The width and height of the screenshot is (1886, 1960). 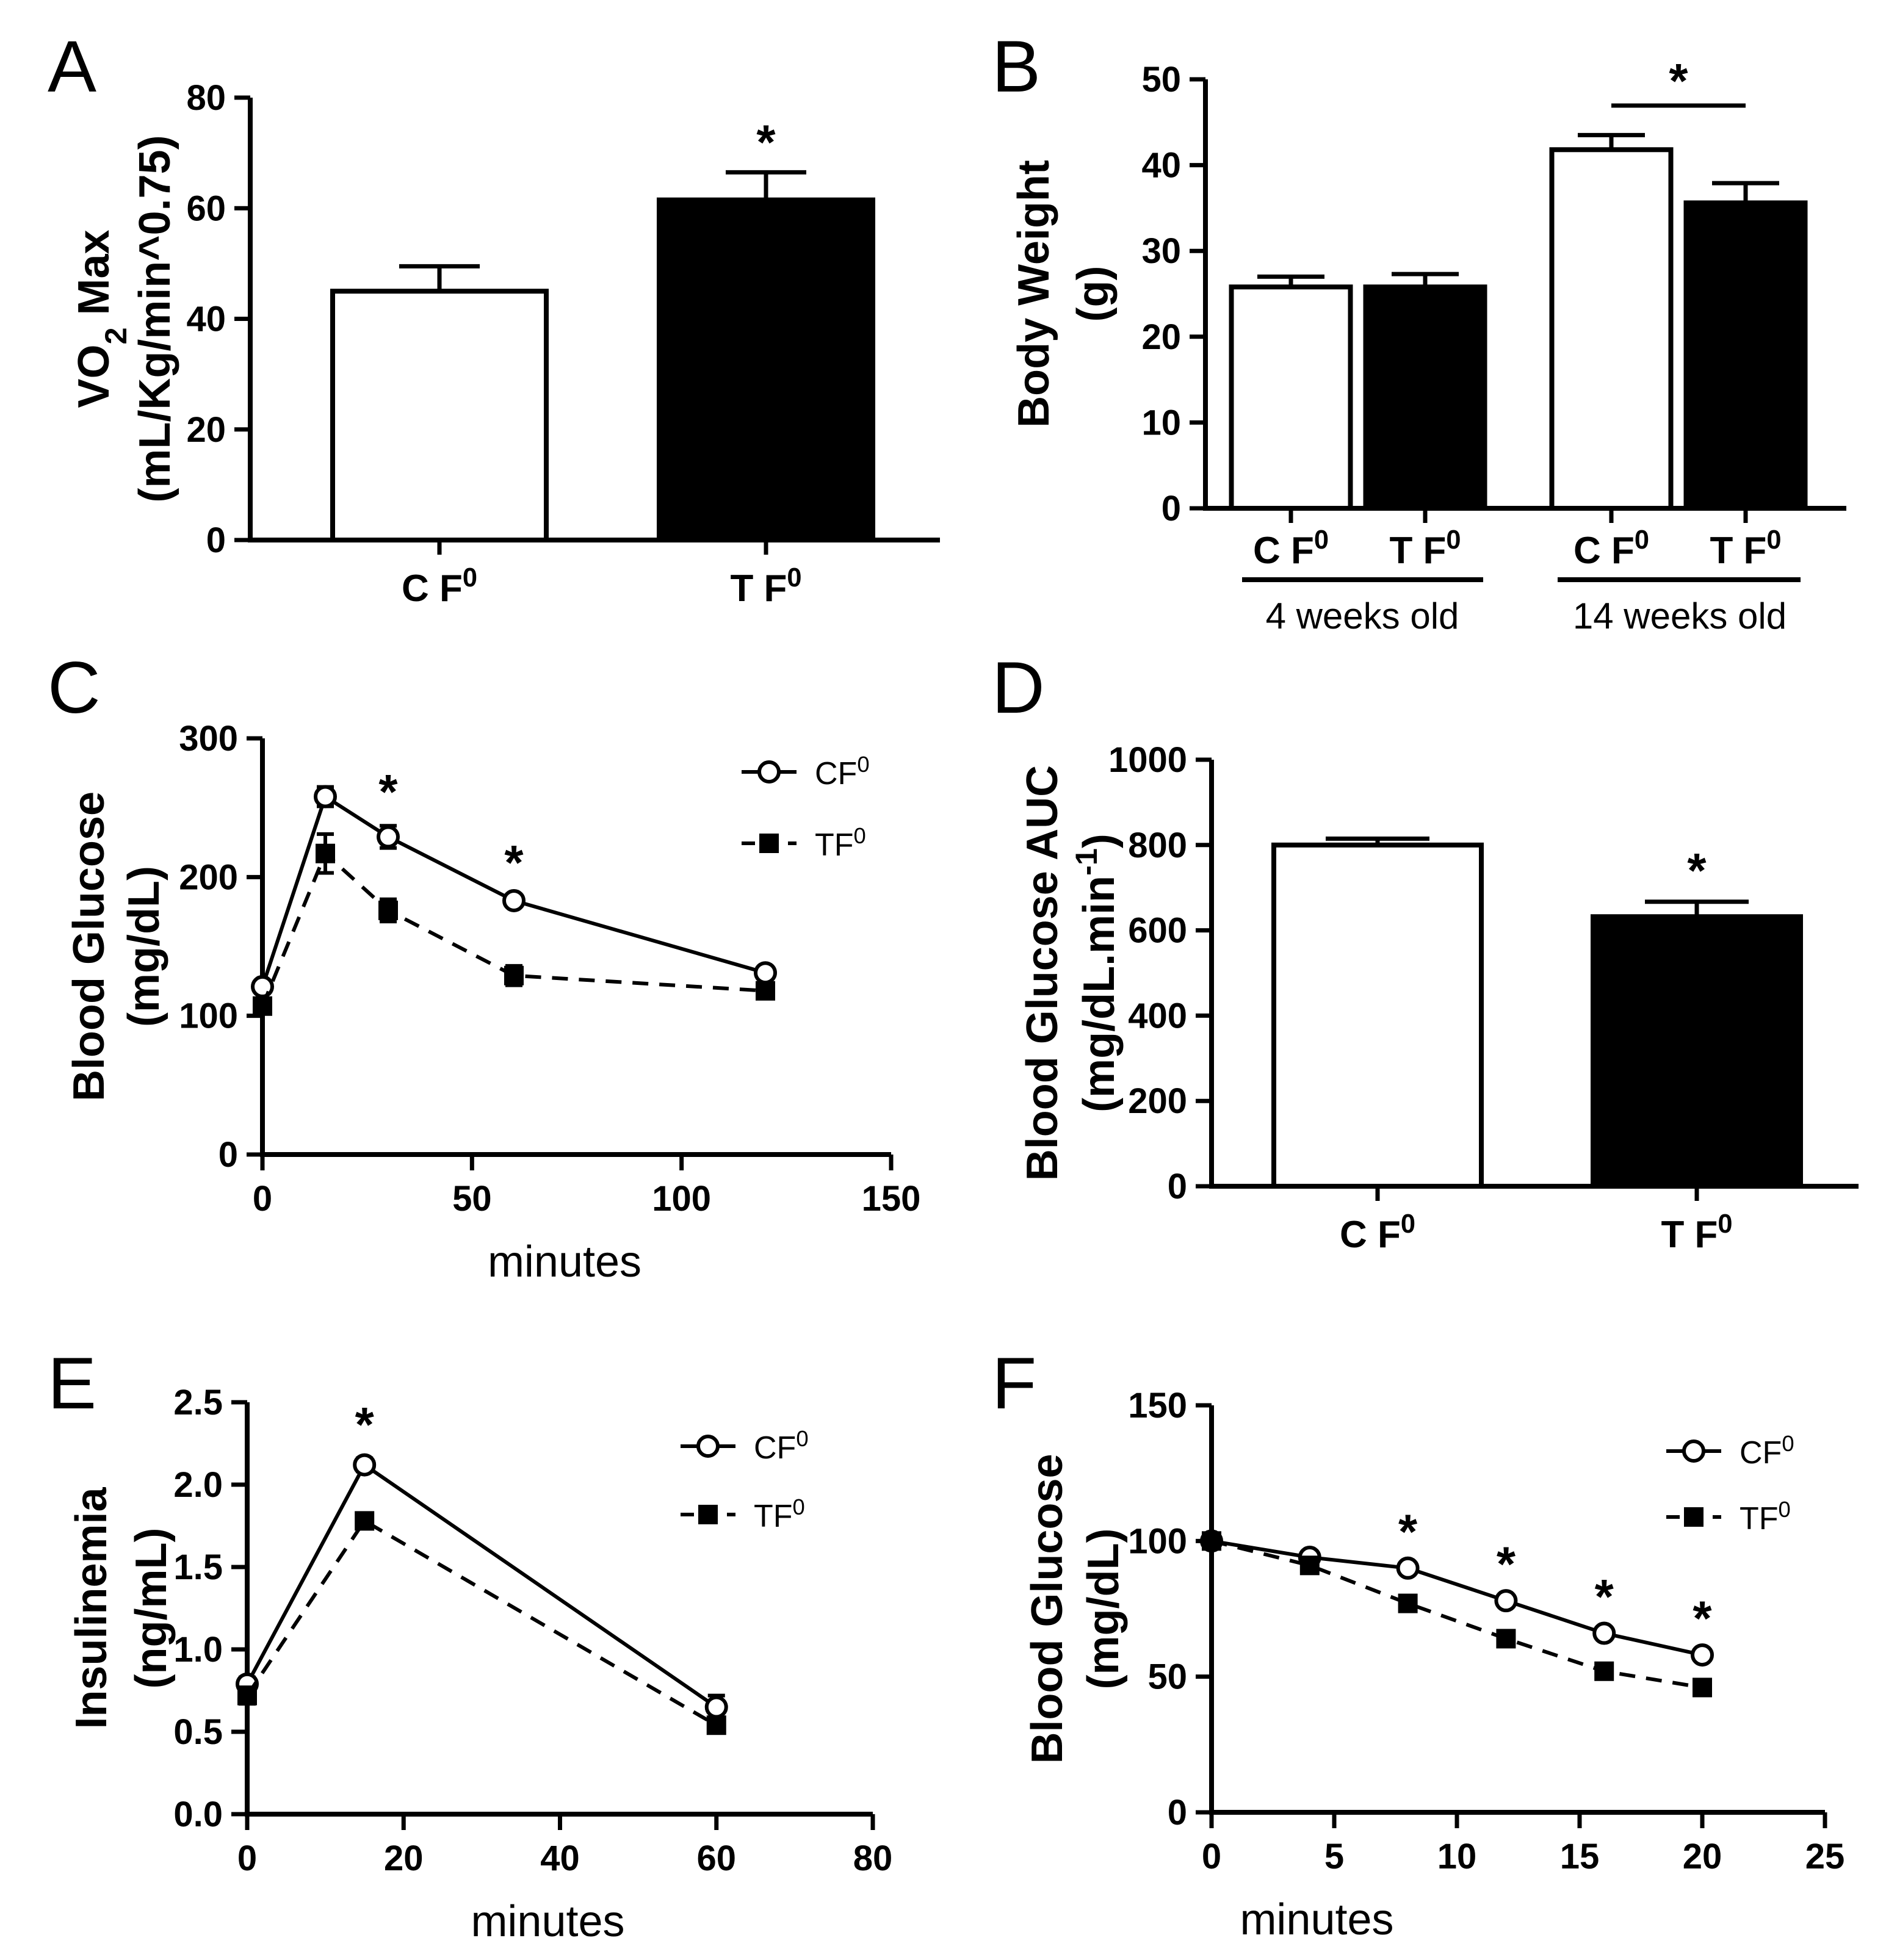 What do you see at coordinates (1147, 760) in the screenshot?
I see `y-tick-label: 1000` at bounding box center [1147, 760].